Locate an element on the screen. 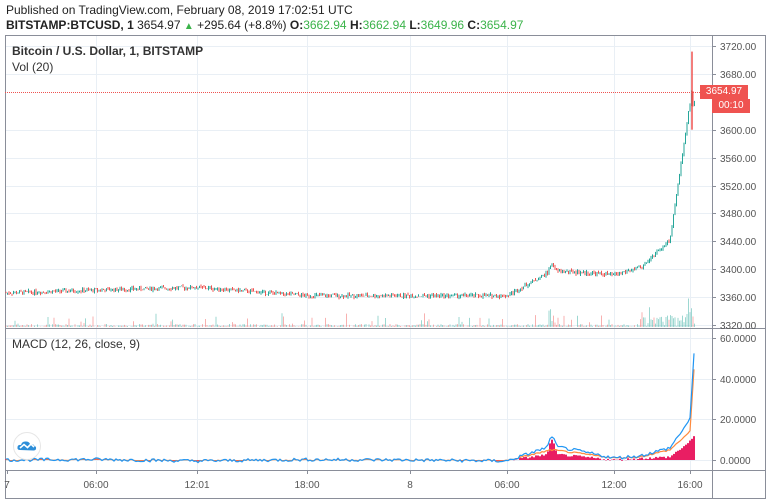  low-label: L: is located at coordinates (415, 25).